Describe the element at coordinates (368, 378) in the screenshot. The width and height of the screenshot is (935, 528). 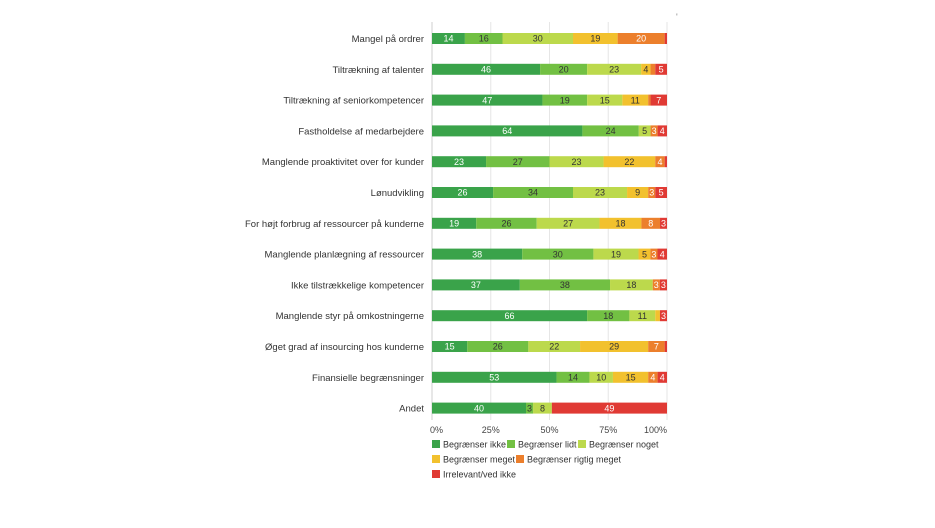
I see `category-label: Finansielle begrænsninger` at that location.